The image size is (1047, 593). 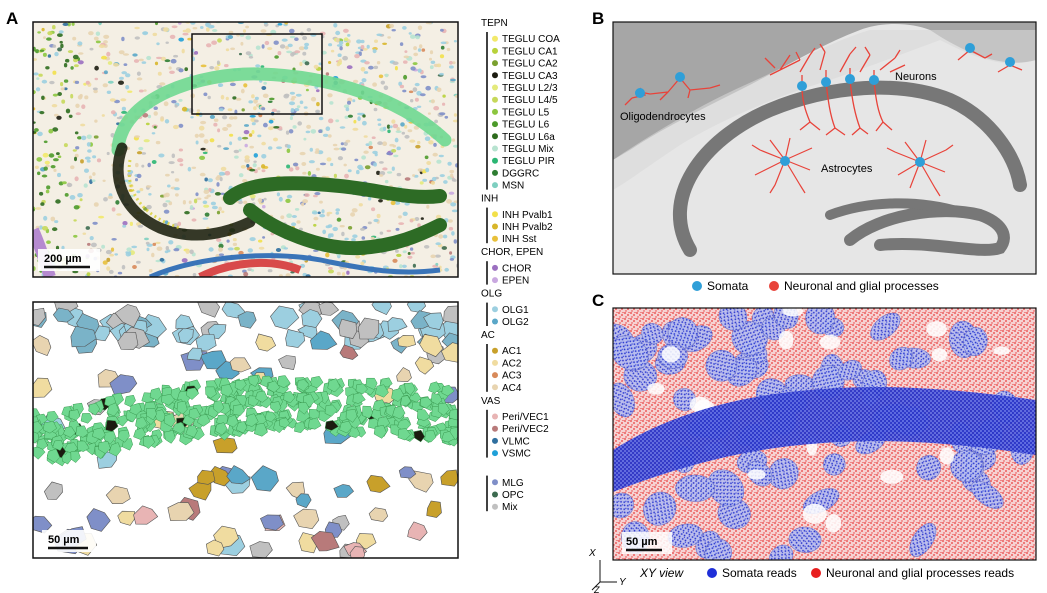 What do you see at coordinates (990, 61) in the screenshot?
I see `oligodendrocyte-right` at bounding box center [990, 61].